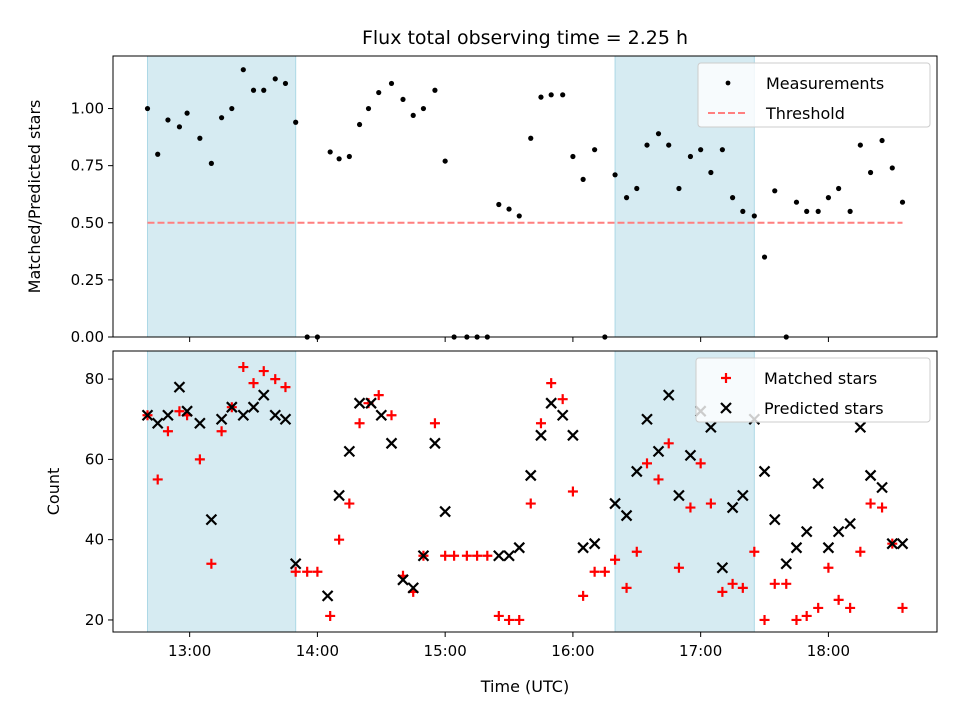 Image resolution: width=960 pixels, height=720 pixels. Describe the element at coordinates (94, 459) in the screenshot. I see `y-tick-label: 60` at that location.